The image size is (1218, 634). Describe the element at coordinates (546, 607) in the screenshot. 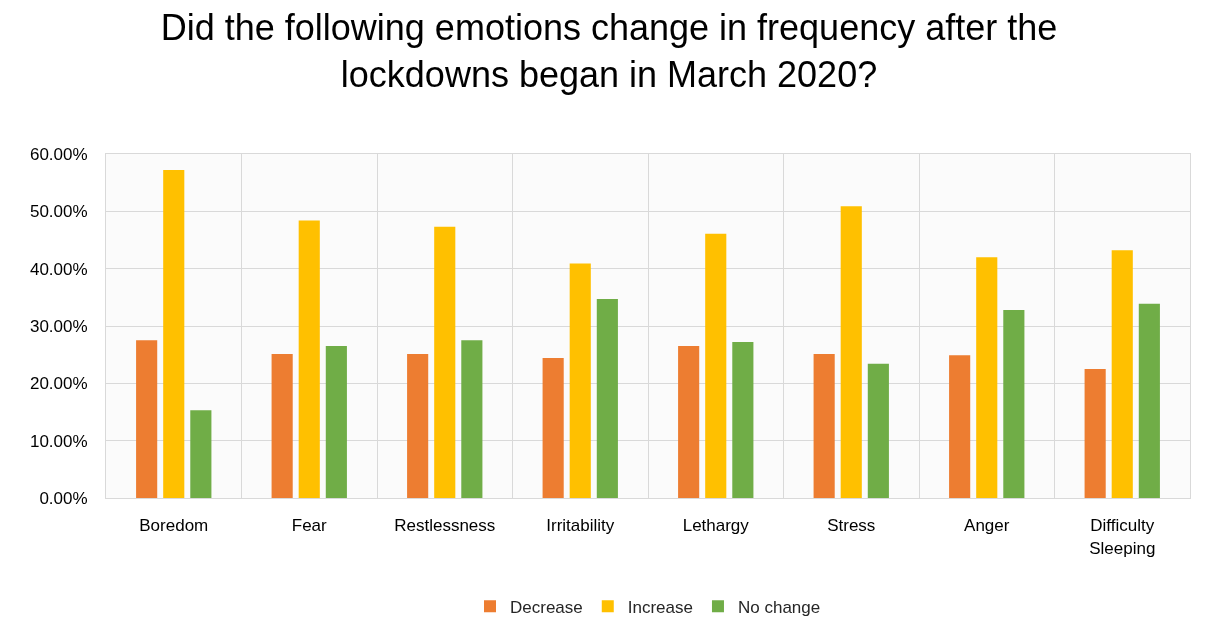

I see `legend-label: Decrease` at that location.